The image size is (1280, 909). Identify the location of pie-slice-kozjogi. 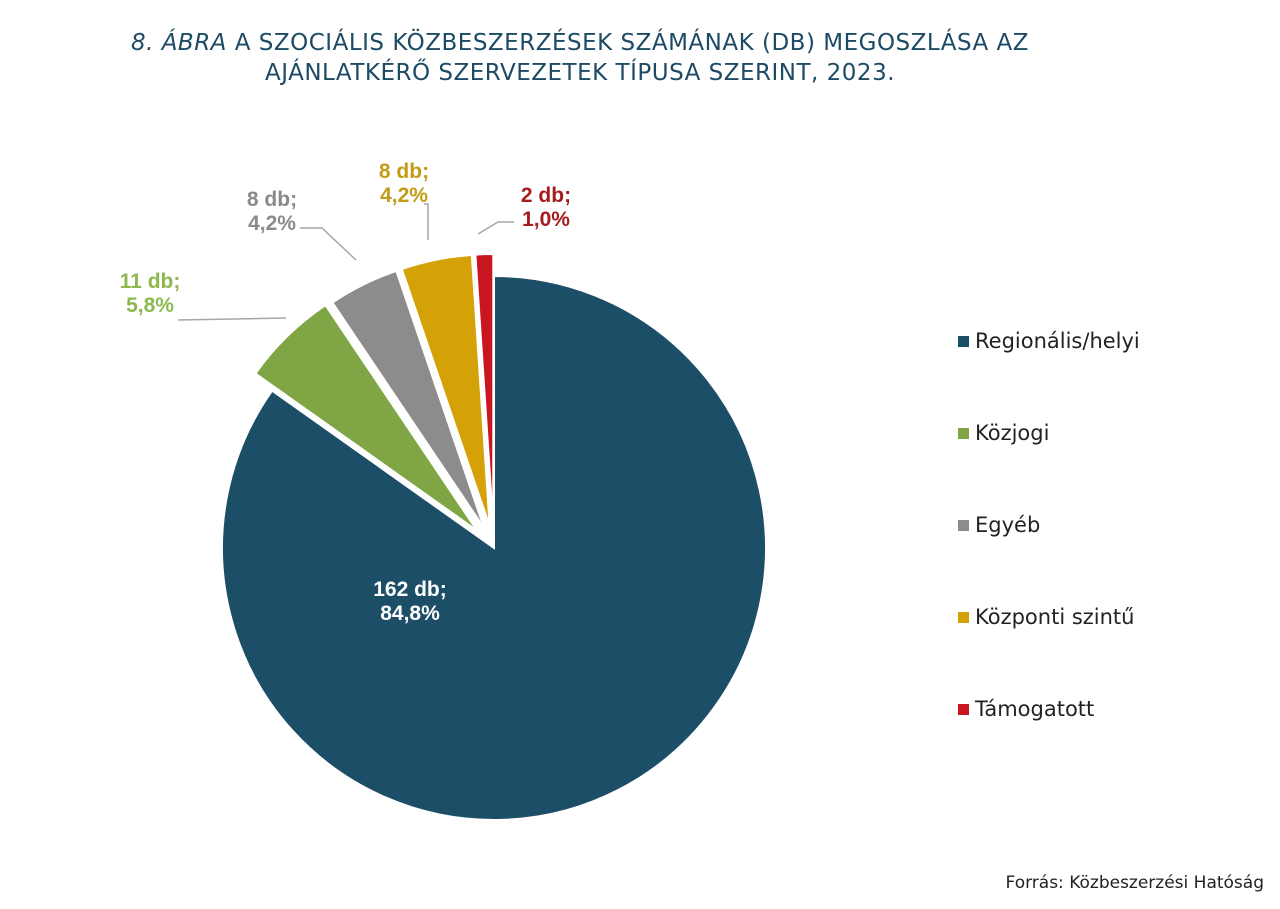
(366, 417).